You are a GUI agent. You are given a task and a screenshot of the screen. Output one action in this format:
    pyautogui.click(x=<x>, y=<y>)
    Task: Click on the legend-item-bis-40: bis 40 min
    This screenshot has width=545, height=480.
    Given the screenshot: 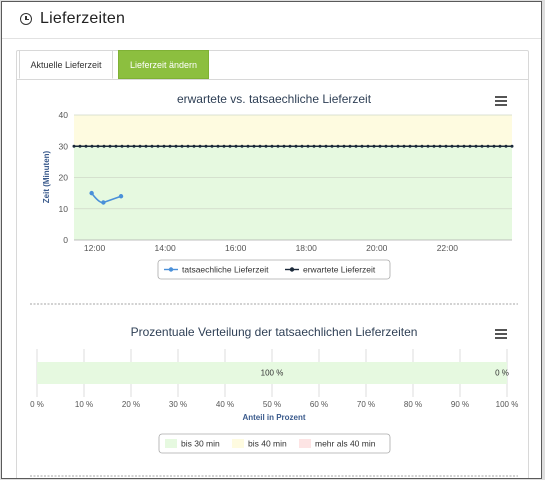 What is the action you would take?
    pyautogui.click(x=259, y=444)
    